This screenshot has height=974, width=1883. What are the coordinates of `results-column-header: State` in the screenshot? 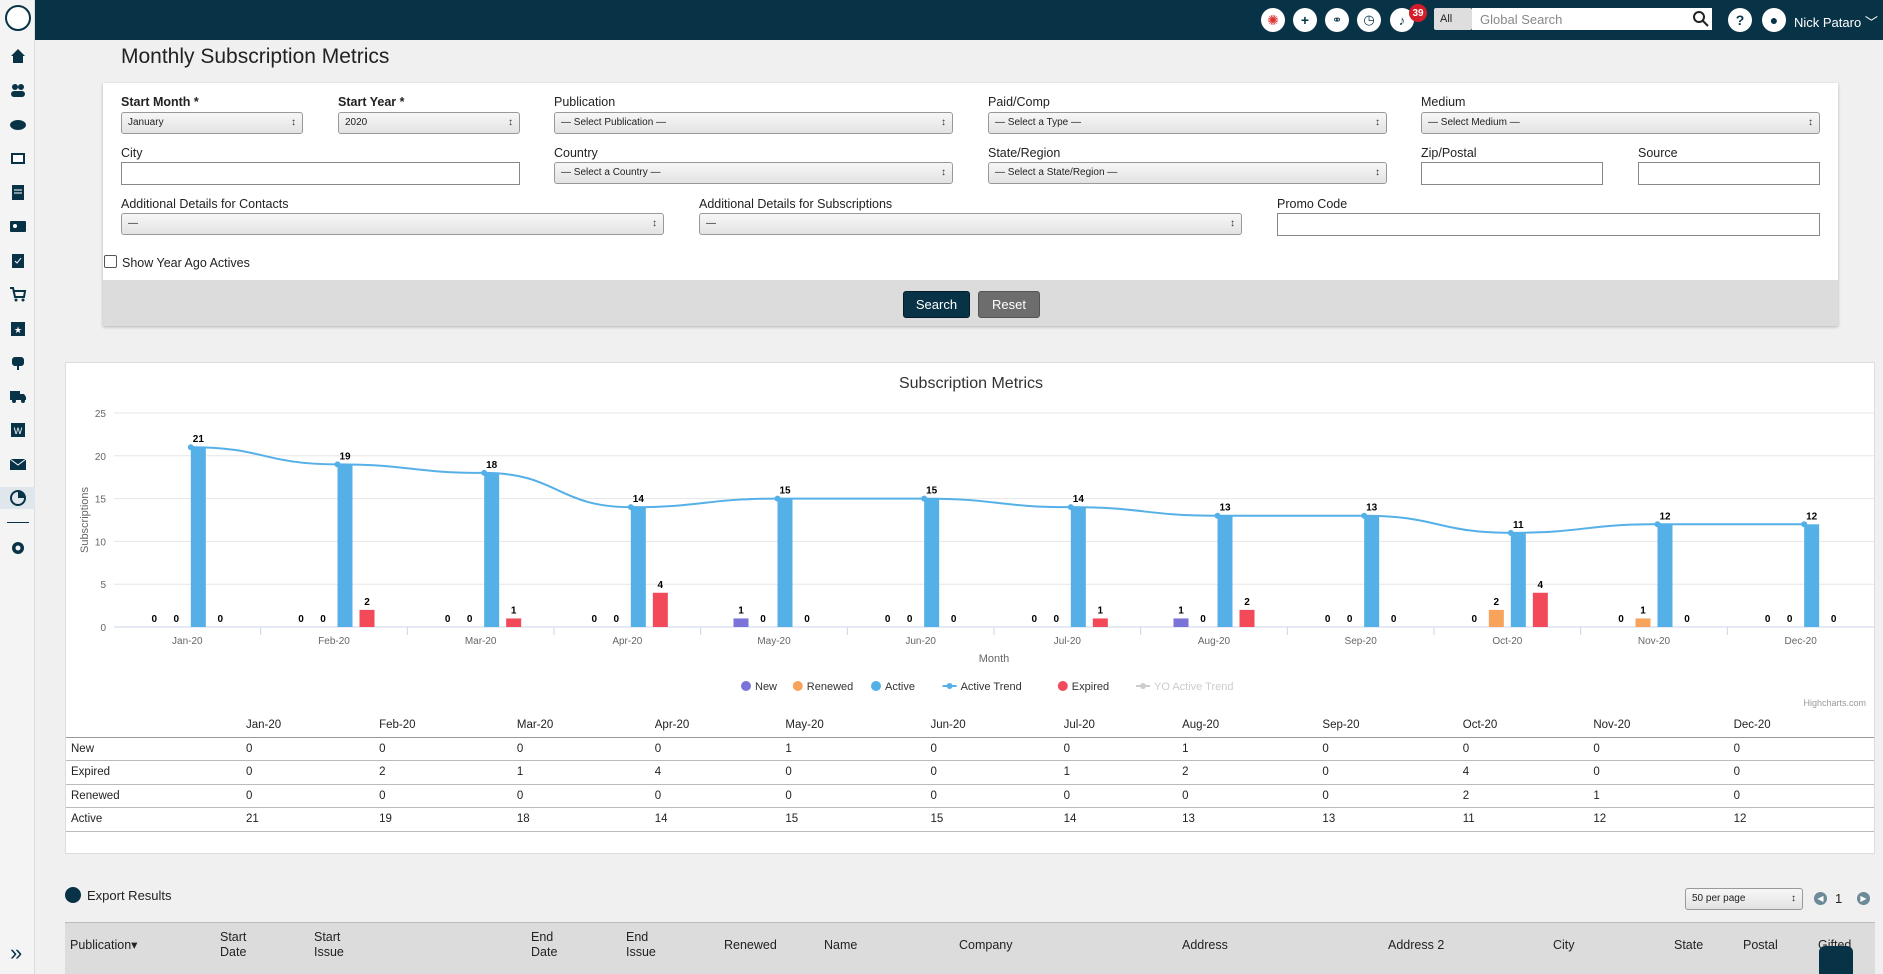 It's located at (1688, 945).